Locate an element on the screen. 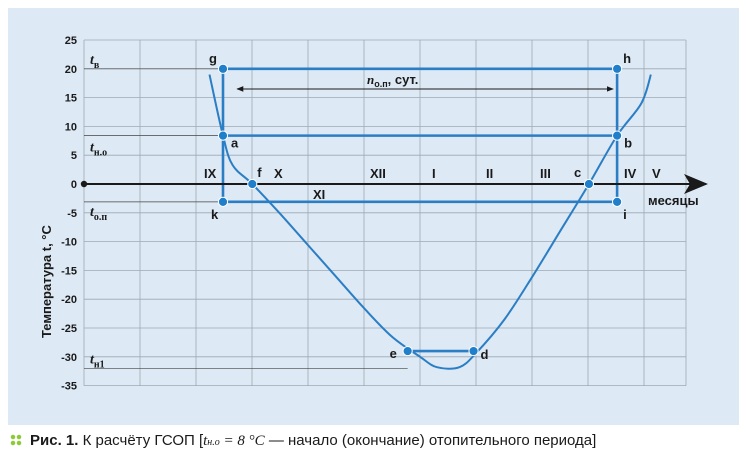 The height and width of the screenshot is (471, 746). key-point-label: i is located at coordinates (625, 214).